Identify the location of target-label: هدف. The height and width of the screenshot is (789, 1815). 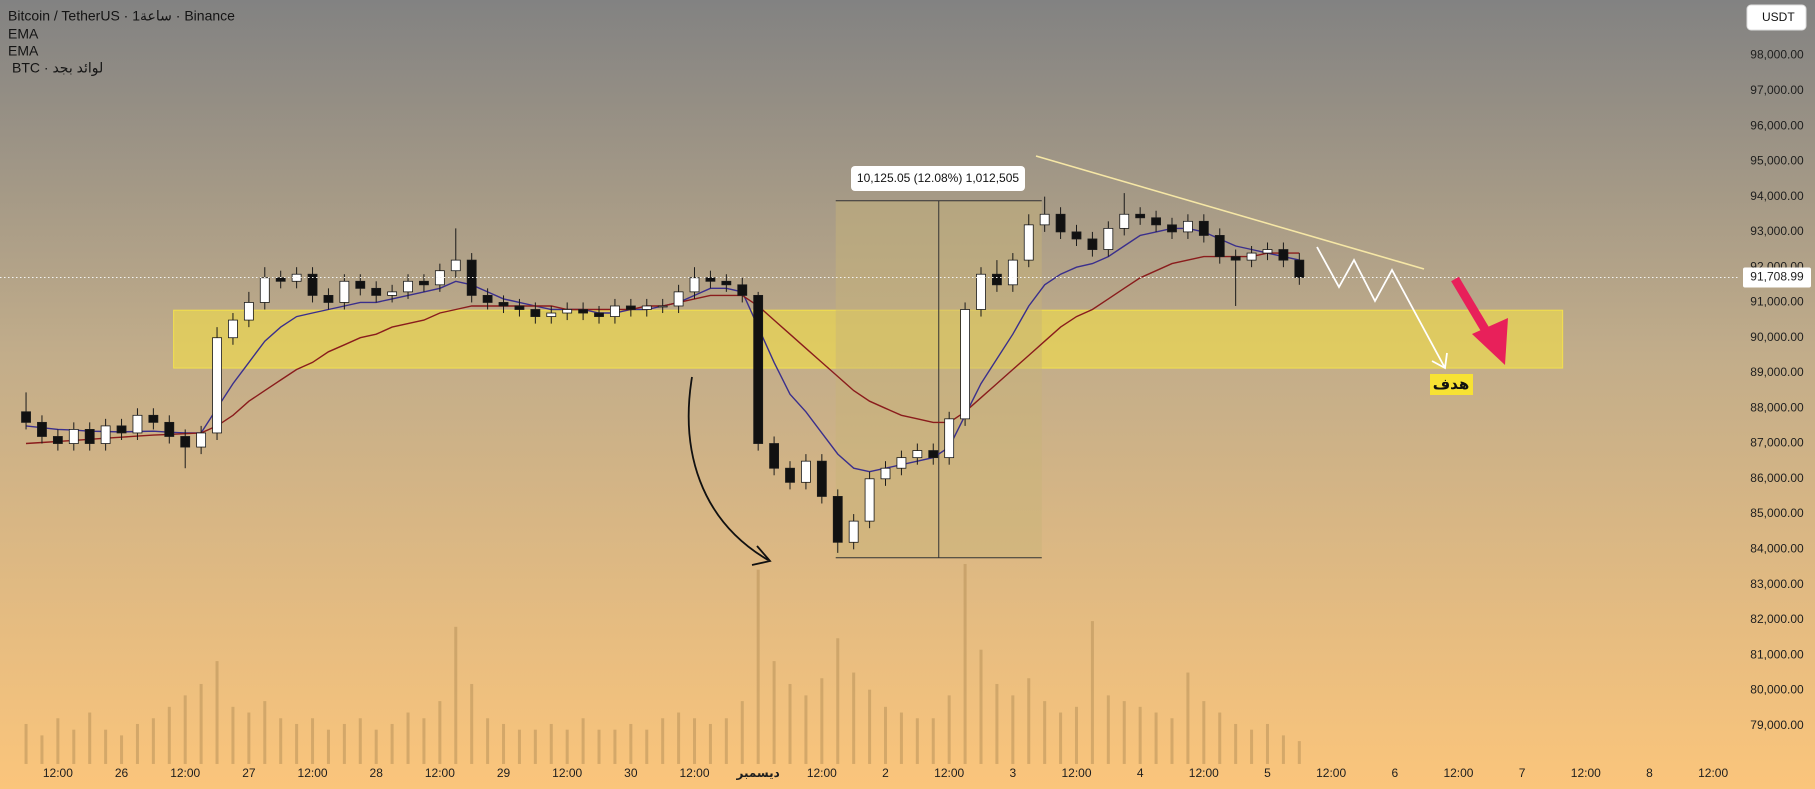
(1451, 384).